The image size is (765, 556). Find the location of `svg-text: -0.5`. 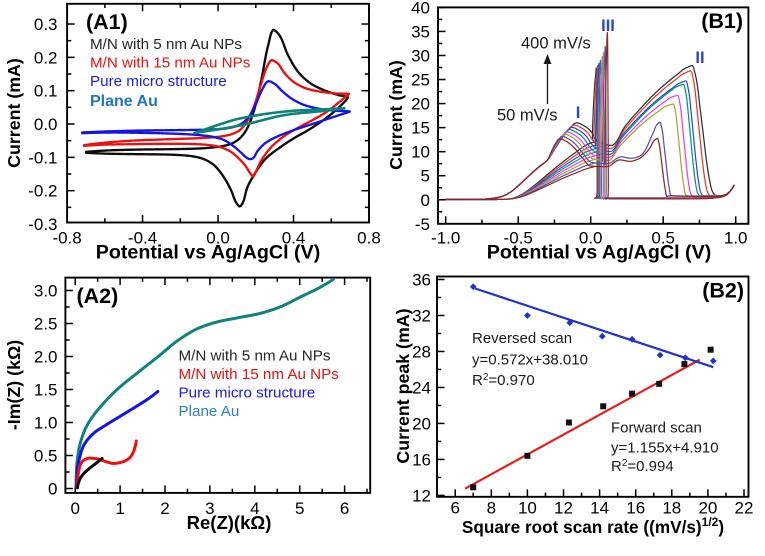

svg-text: -0.5 is located at coordinates (518, 238).